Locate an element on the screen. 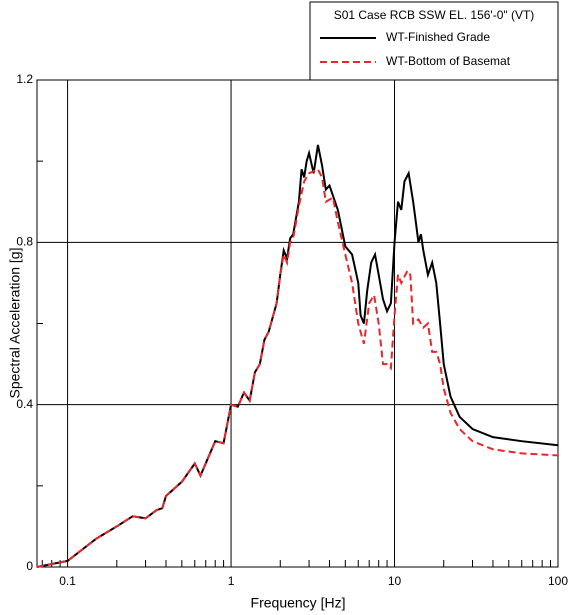 This screenshot has width=569, height=615. legend-box is located at coordinates (434, 41).